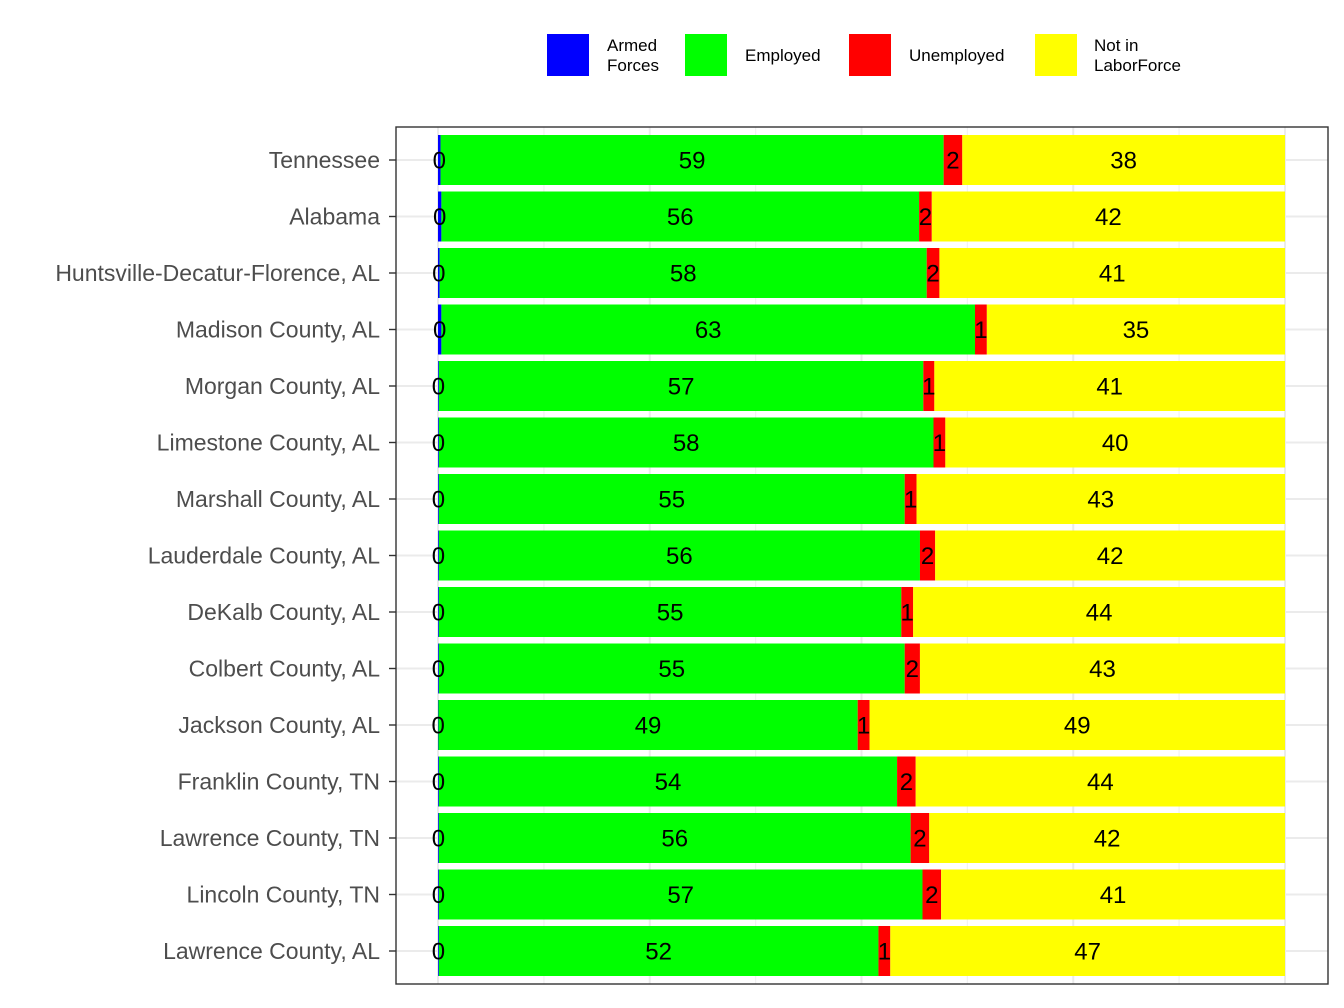 The width and height of the screenshot is (1344, 1008). I want to click on data-label-not-in-laborforce-marshall-county-al: 43, so click(1100, 500).